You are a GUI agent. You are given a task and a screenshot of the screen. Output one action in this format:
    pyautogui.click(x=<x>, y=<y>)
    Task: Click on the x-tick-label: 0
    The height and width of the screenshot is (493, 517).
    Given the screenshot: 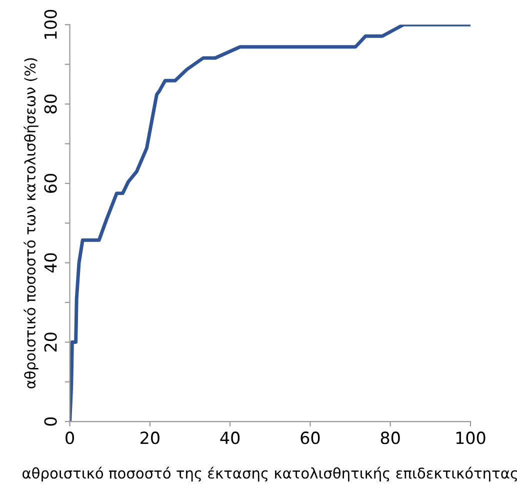 What is the action you would take?
    pyautogui.click(x=70, y=438)
    